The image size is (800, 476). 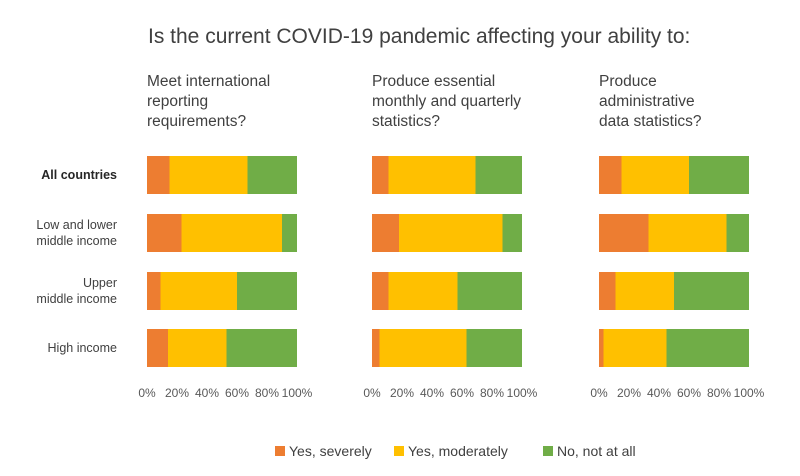 I want to click on panel-title: Produce essential, so click(x=433, y=81).